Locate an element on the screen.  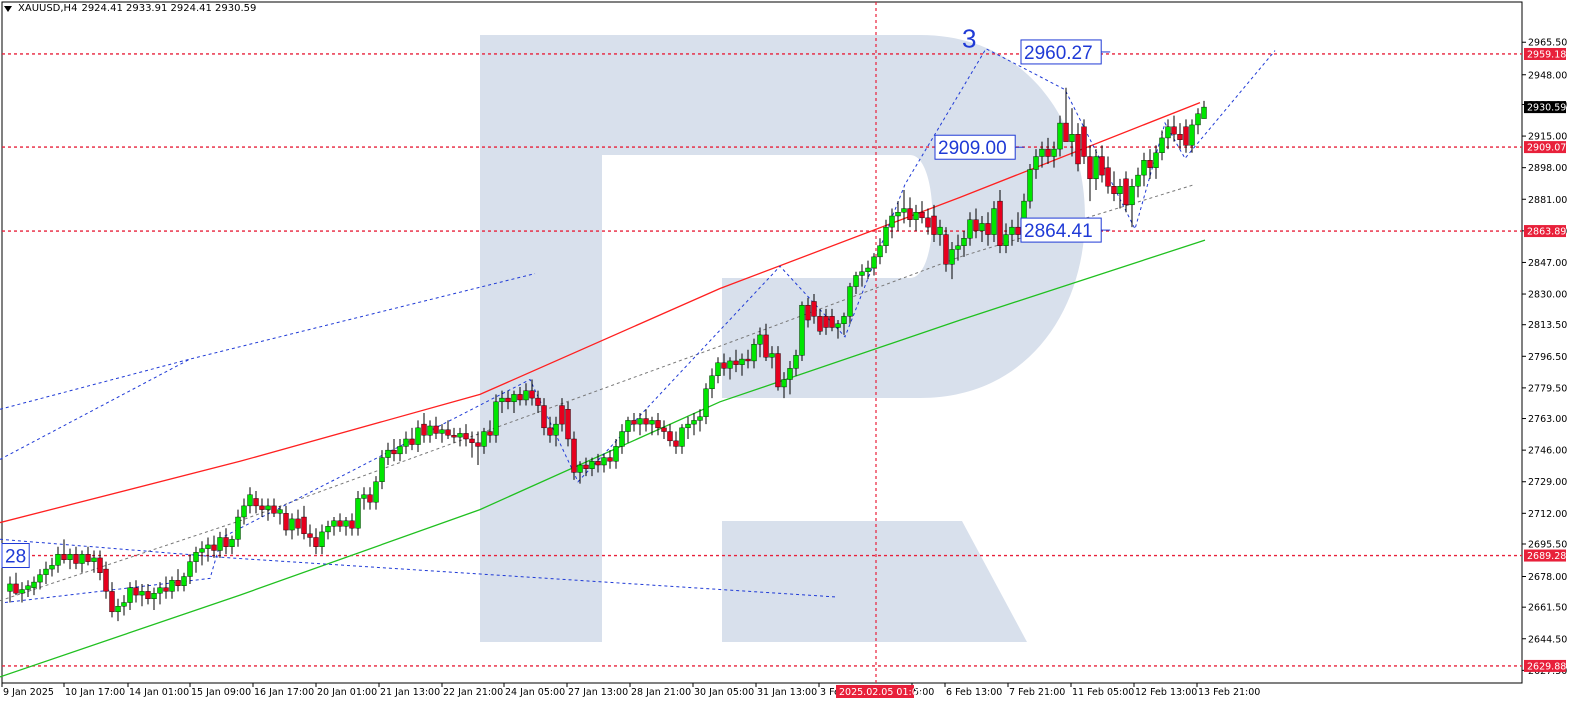
series-channel_a-line is located at coordinates (268, 366).